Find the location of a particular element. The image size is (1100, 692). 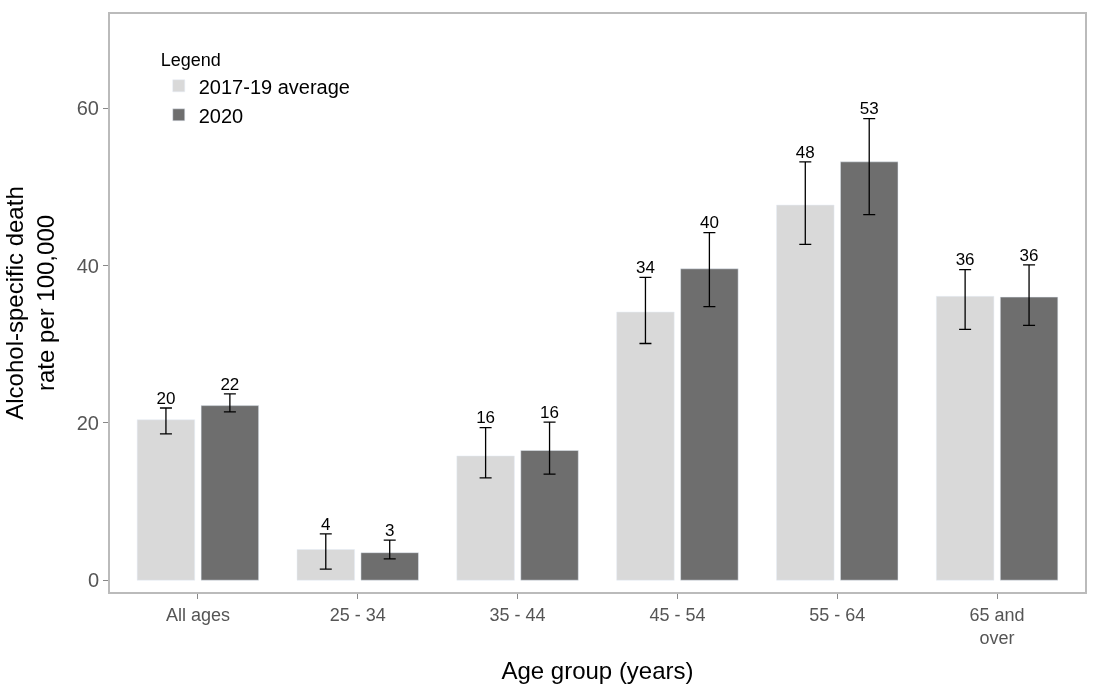

data-label: 48 is located at coordinates (805, 152).